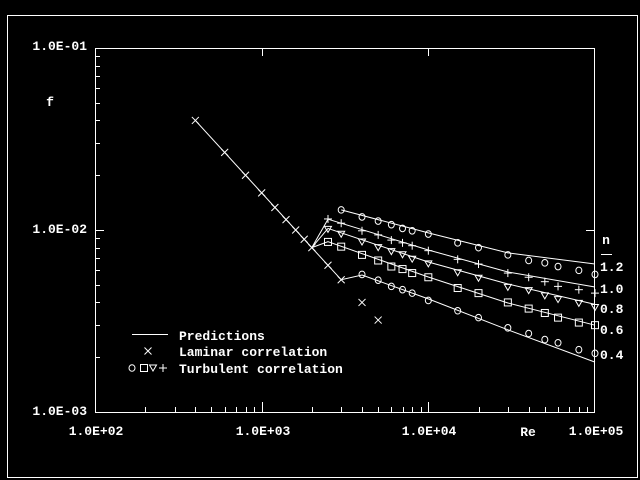  Describe the element at coordinates (612, 289) in the screenshot. I see `curve-label: 1.0` at that location.